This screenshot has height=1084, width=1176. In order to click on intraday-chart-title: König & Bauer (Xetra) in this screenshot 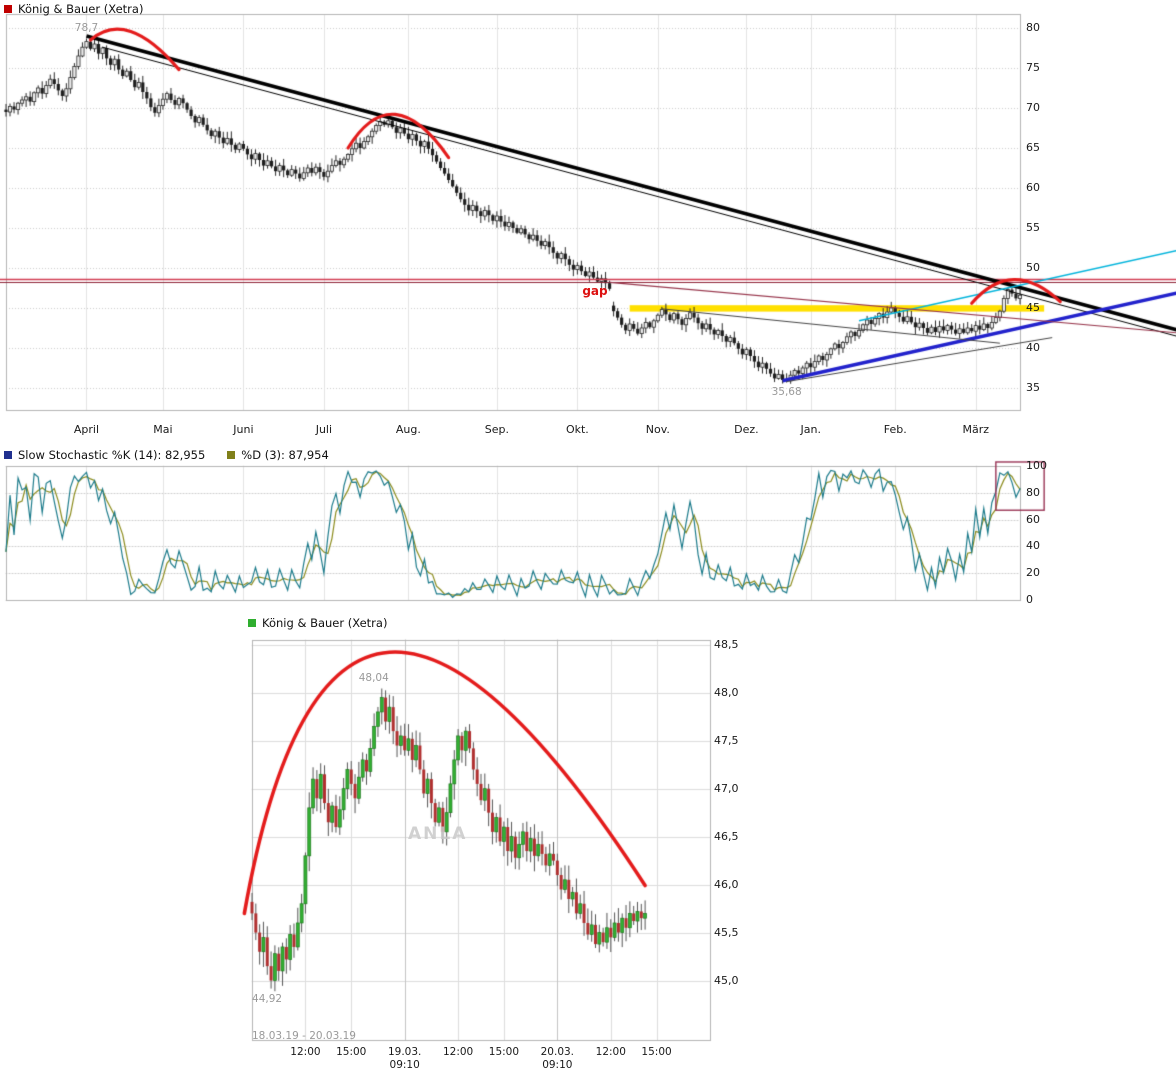, I will do `click(325, 623)`.